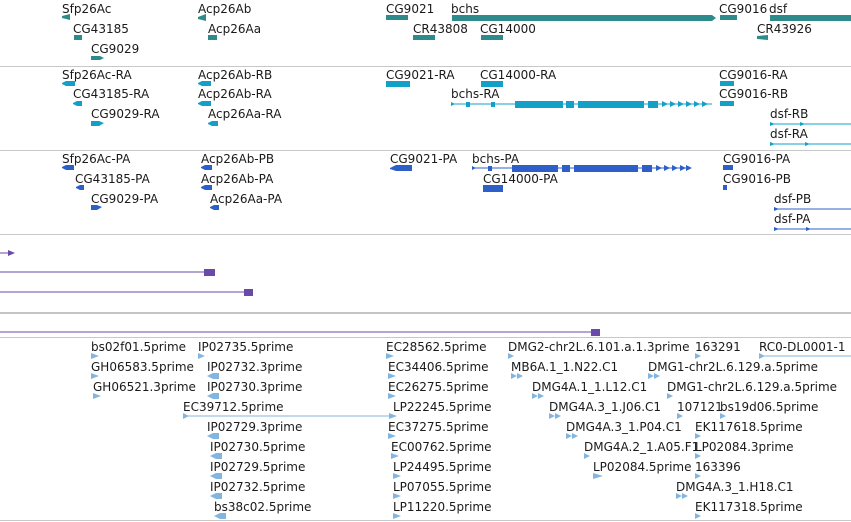 The height and width of the screenshot is (522, 851). Describe the element at coordinates (97, 75) in the screenshot. I see `transcript-label: Sfp26Ac-RA` at that location.